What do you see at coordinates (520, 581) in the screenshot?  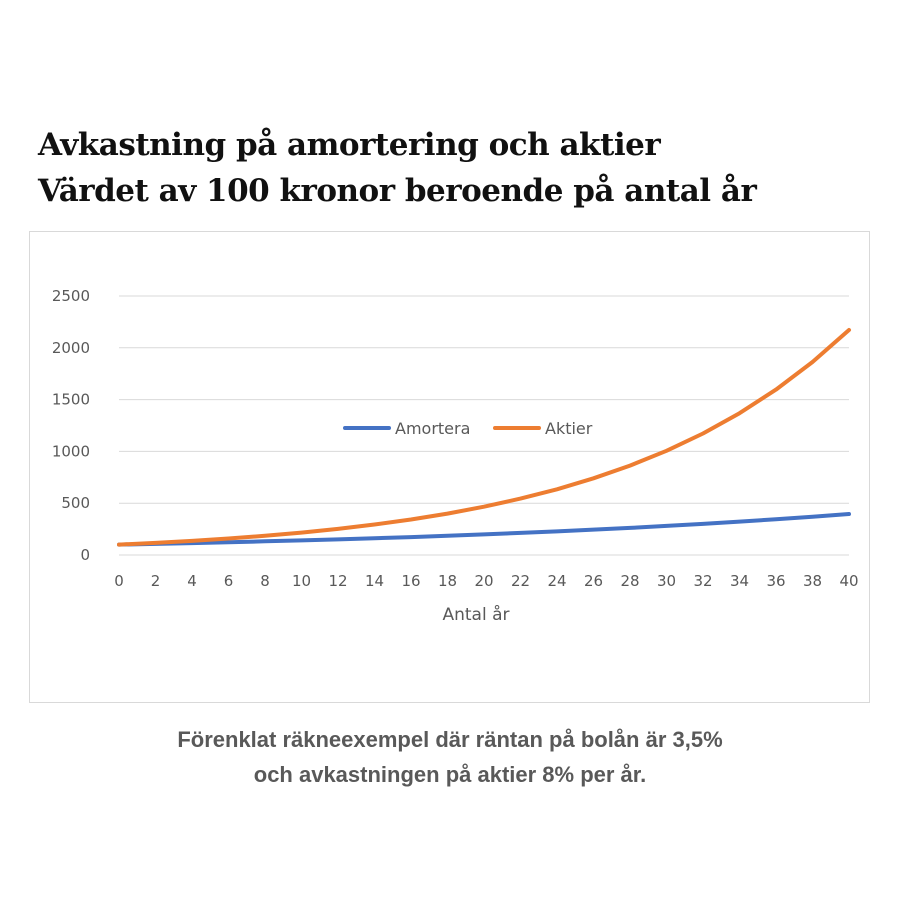 I see `x-tick-label-22: 22` at bounding box center [520, 581].